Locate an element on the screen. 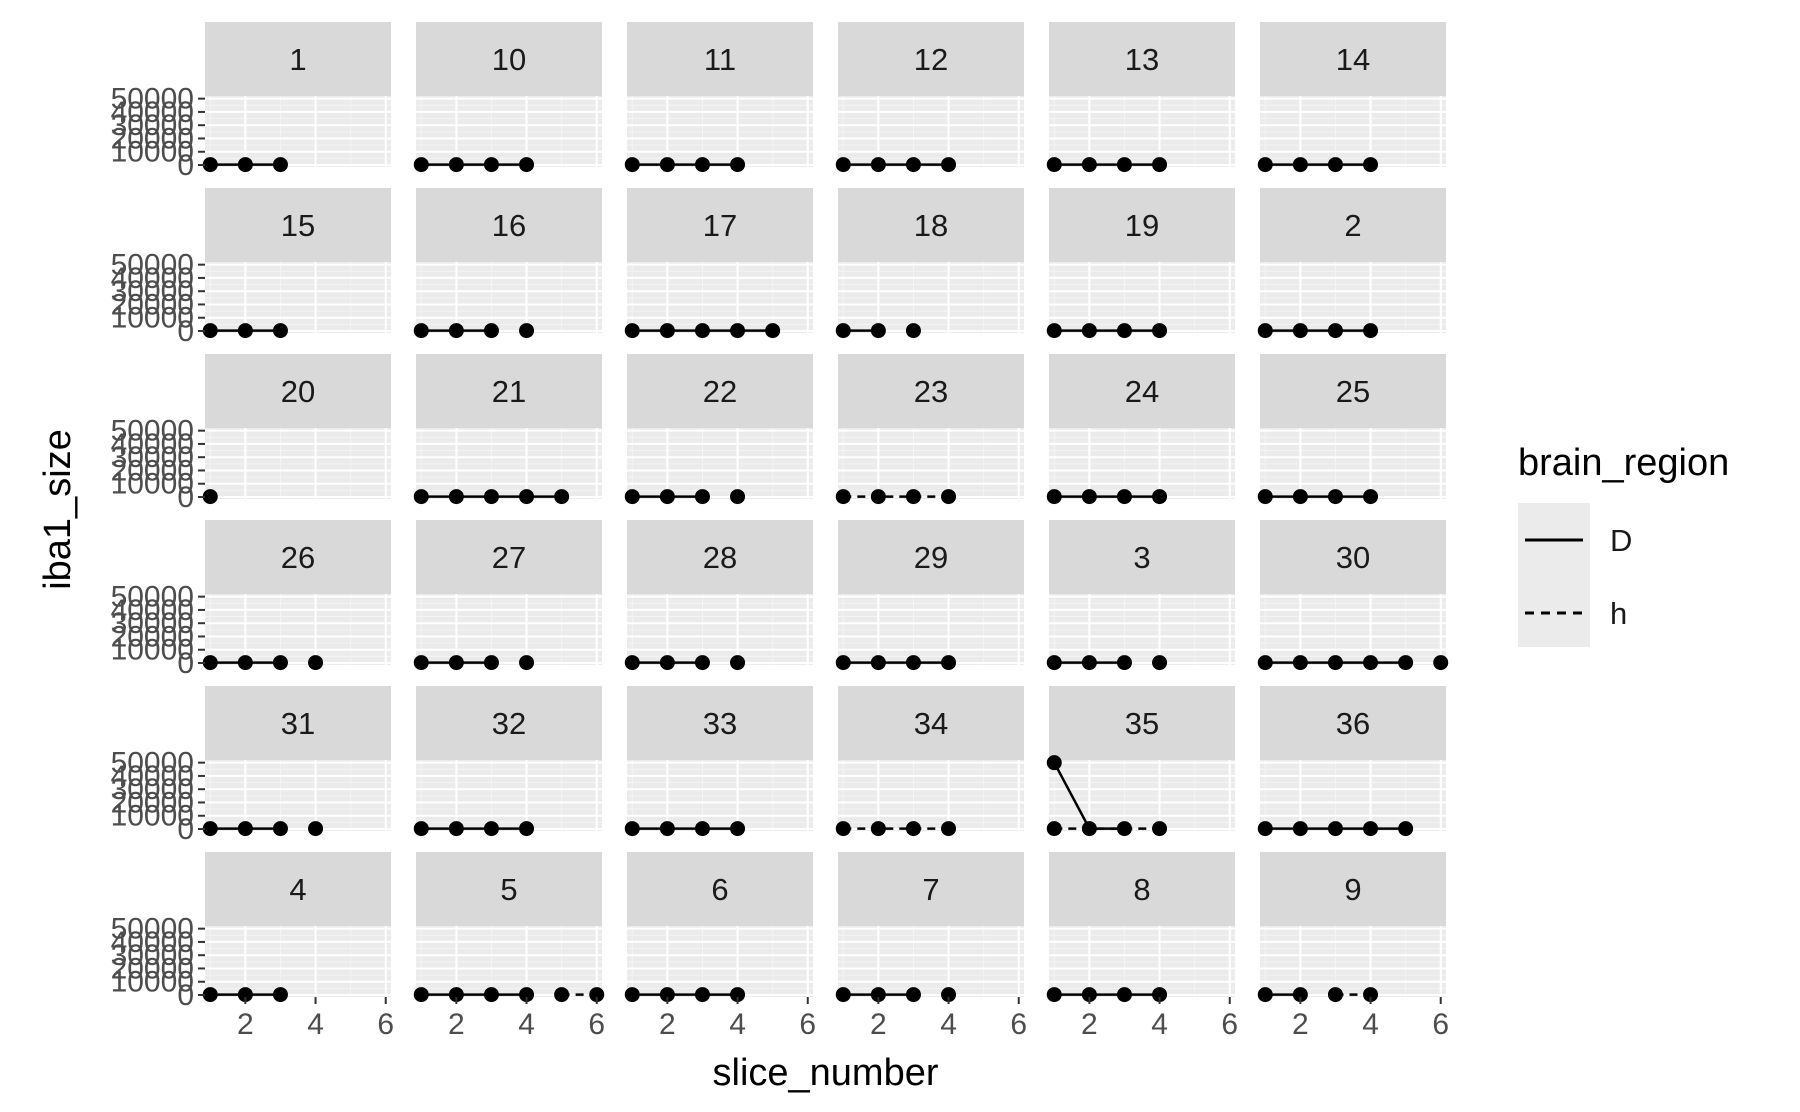  y-tick-label: 40000 is located at coordinates (152, 278).